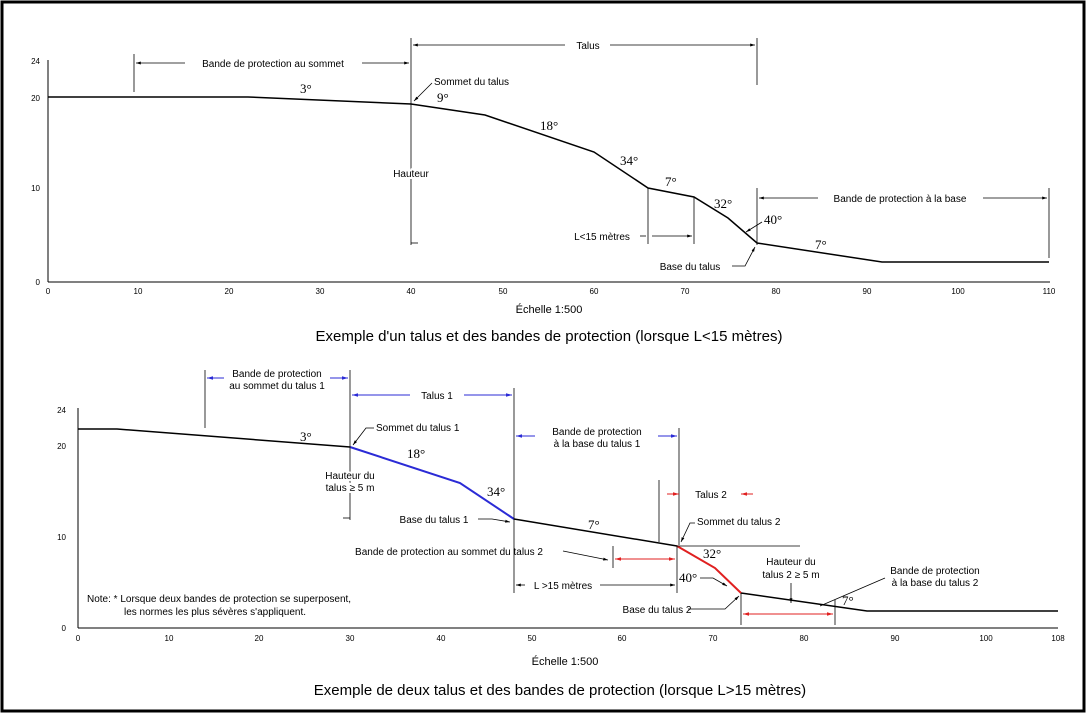 The height and width of the screenshot is (713, 1086). Describe the element at coordinates (449, 552) in the screenshot. I see `bottom-band-top2-label: Bande de protection au sommet du talus 2` at that location.